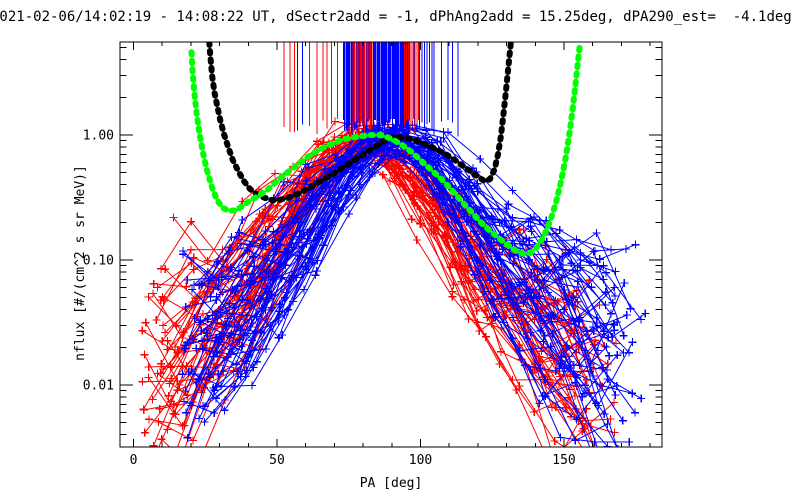 Image resolution: width=800 pixels, height=500 pixels. Describe the element at coordinates (420, 460) in the screenshot. I see `x-tick-label-100: 100` at that location.